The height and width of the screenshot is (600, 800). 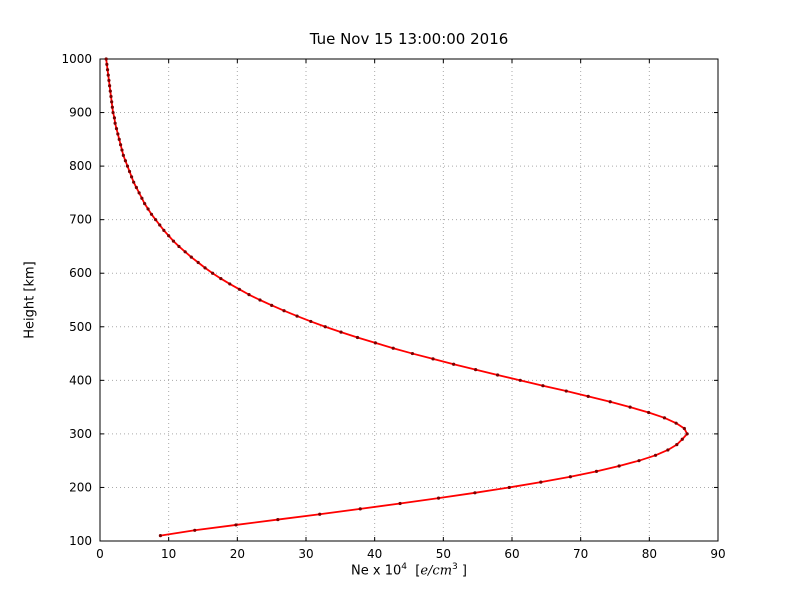 What do you see at coordinates (443, 554) in the screenshot?
I see `x-tick-label: 50` at bounding box center [443, 554].